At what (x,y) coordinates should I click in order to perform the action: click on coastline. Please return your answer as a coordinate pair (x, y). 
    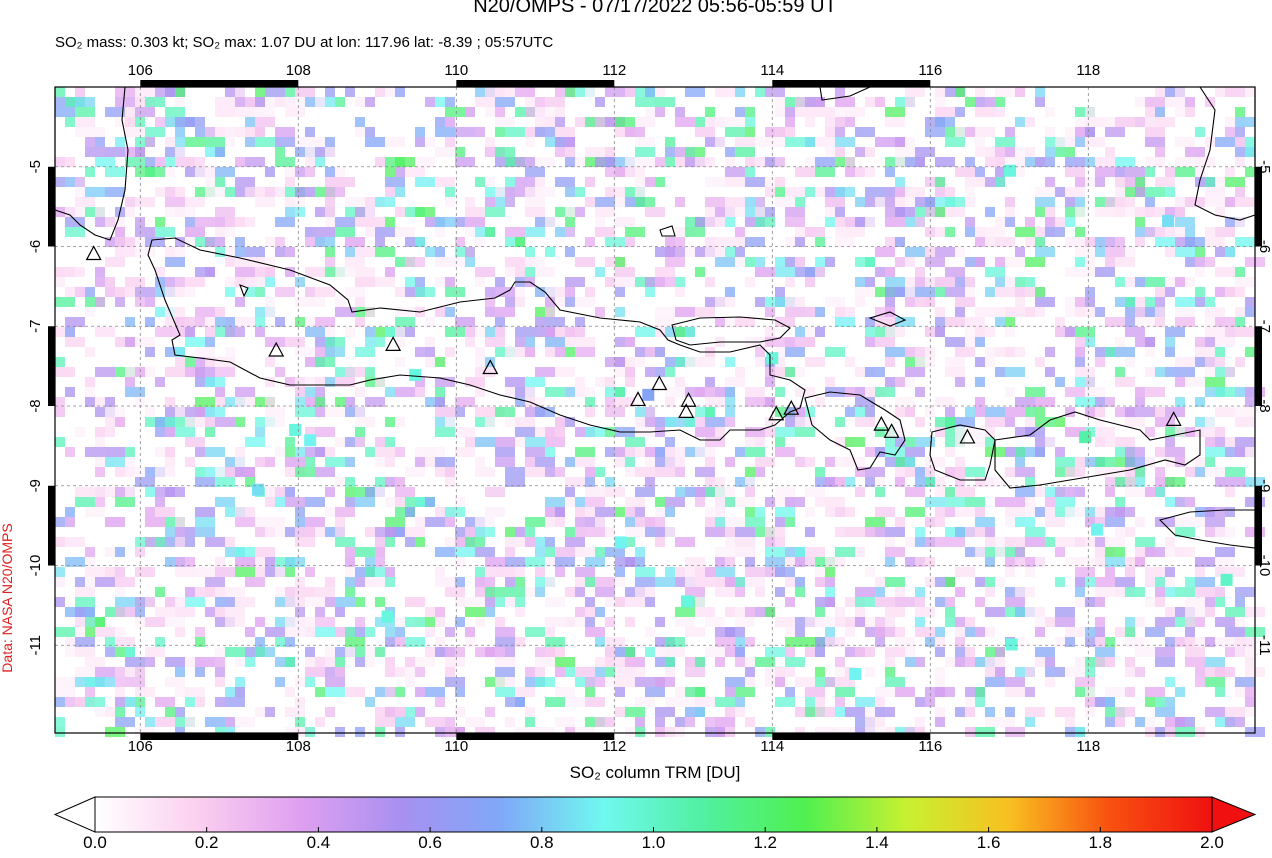
    Looking at the image, I should click on (845, 93).